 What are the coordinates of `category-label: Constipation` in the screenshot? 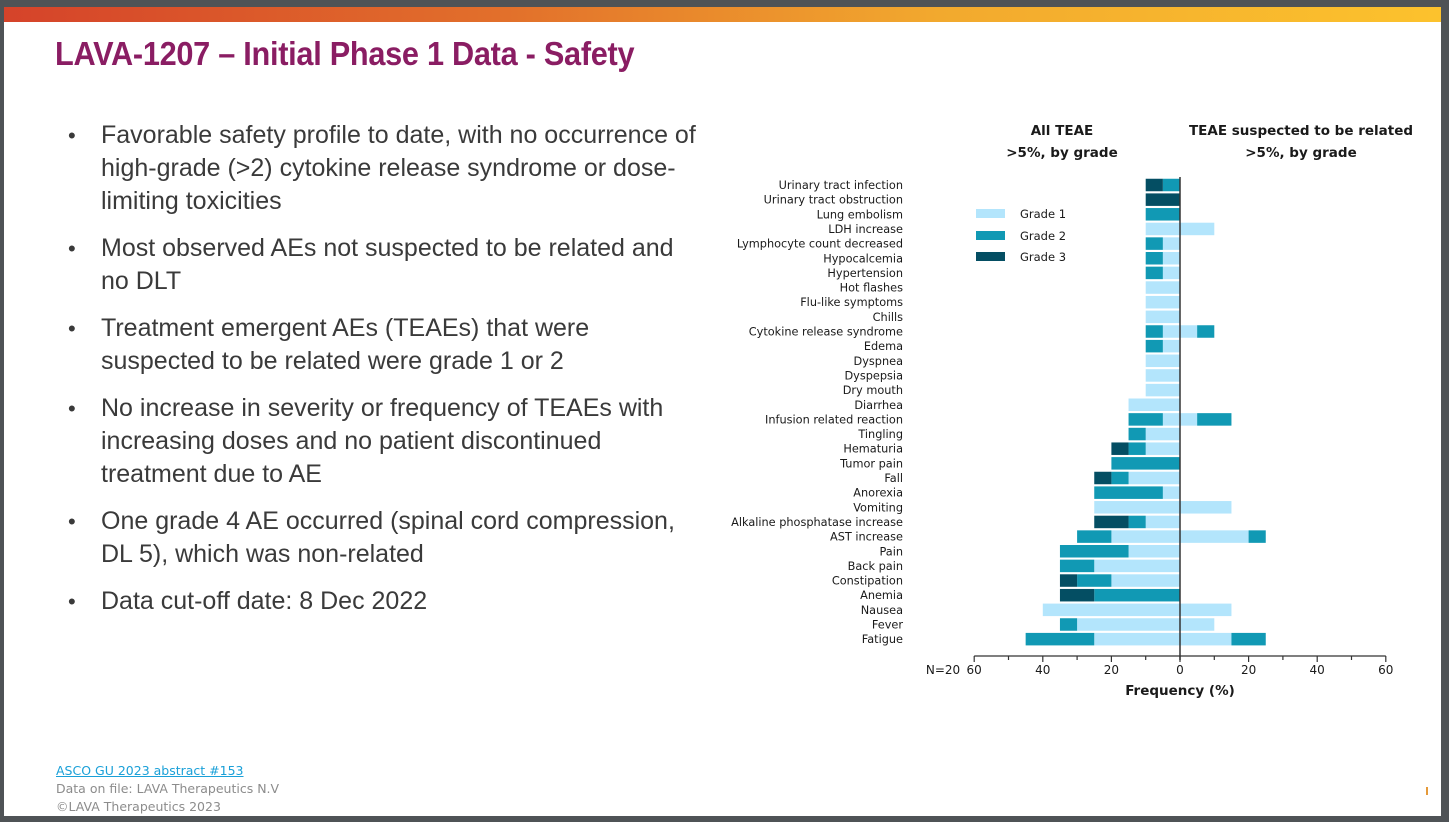 It's located at (867, 581).